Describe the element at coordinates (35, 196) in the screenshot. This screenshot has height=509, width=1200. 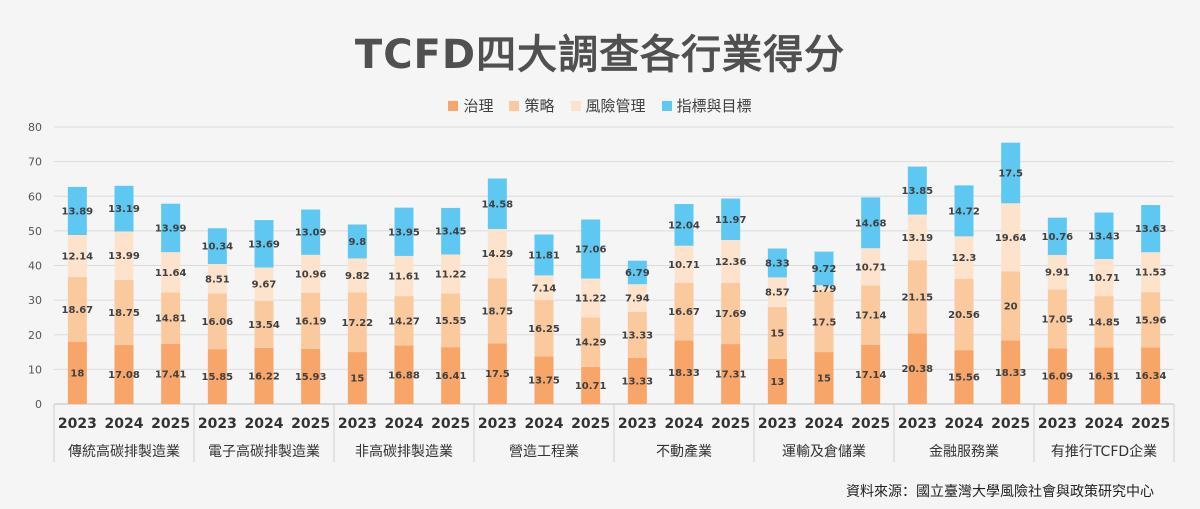
I see `y-tick-label: 60` at that location.